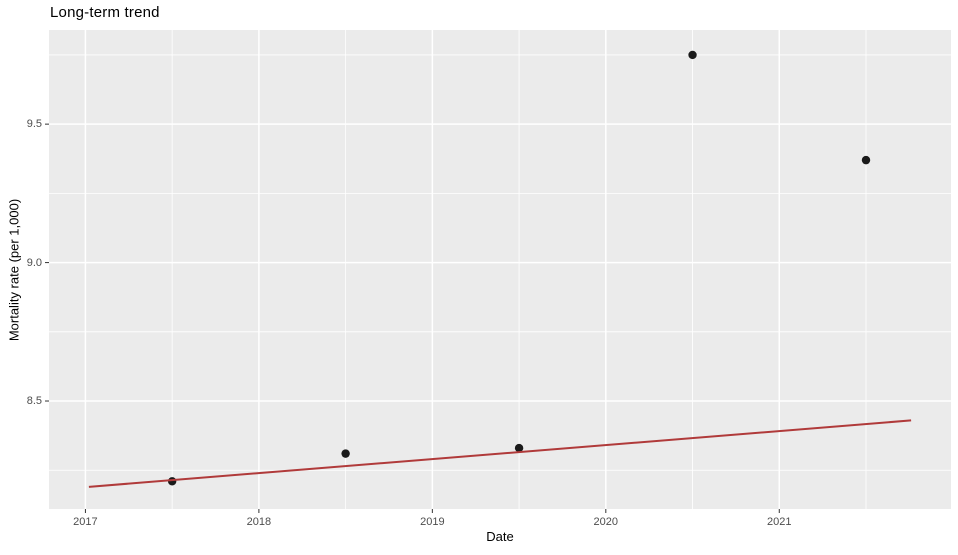 The height and width of the screenshot is (555, 958). I want to click on x-tick-label: 2019, so click(432, 522).